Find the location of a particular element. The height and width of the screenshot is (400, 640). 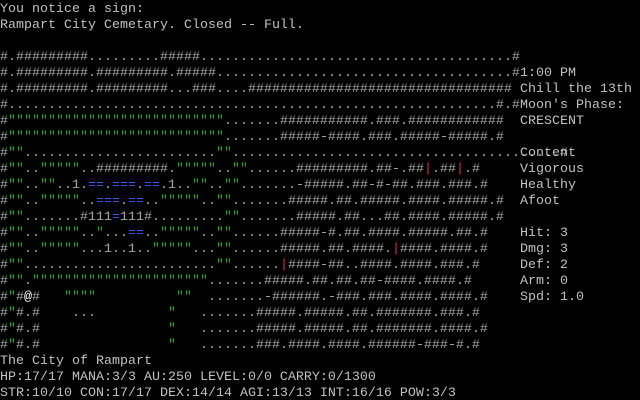

combat-stat: Dmg: 3 is located at coordinates (544, 249).